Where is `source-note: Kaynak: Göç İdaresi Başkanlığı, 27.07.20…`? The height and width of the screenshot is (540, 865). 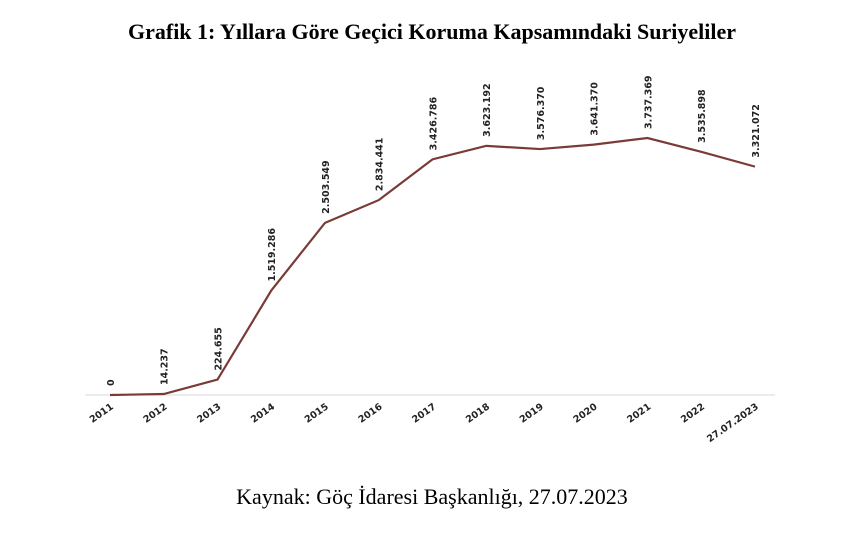
source-note: Kaynak: Göç İdaresi Başkanlığı, 27.07.20… is located at coordinates (432, 496).